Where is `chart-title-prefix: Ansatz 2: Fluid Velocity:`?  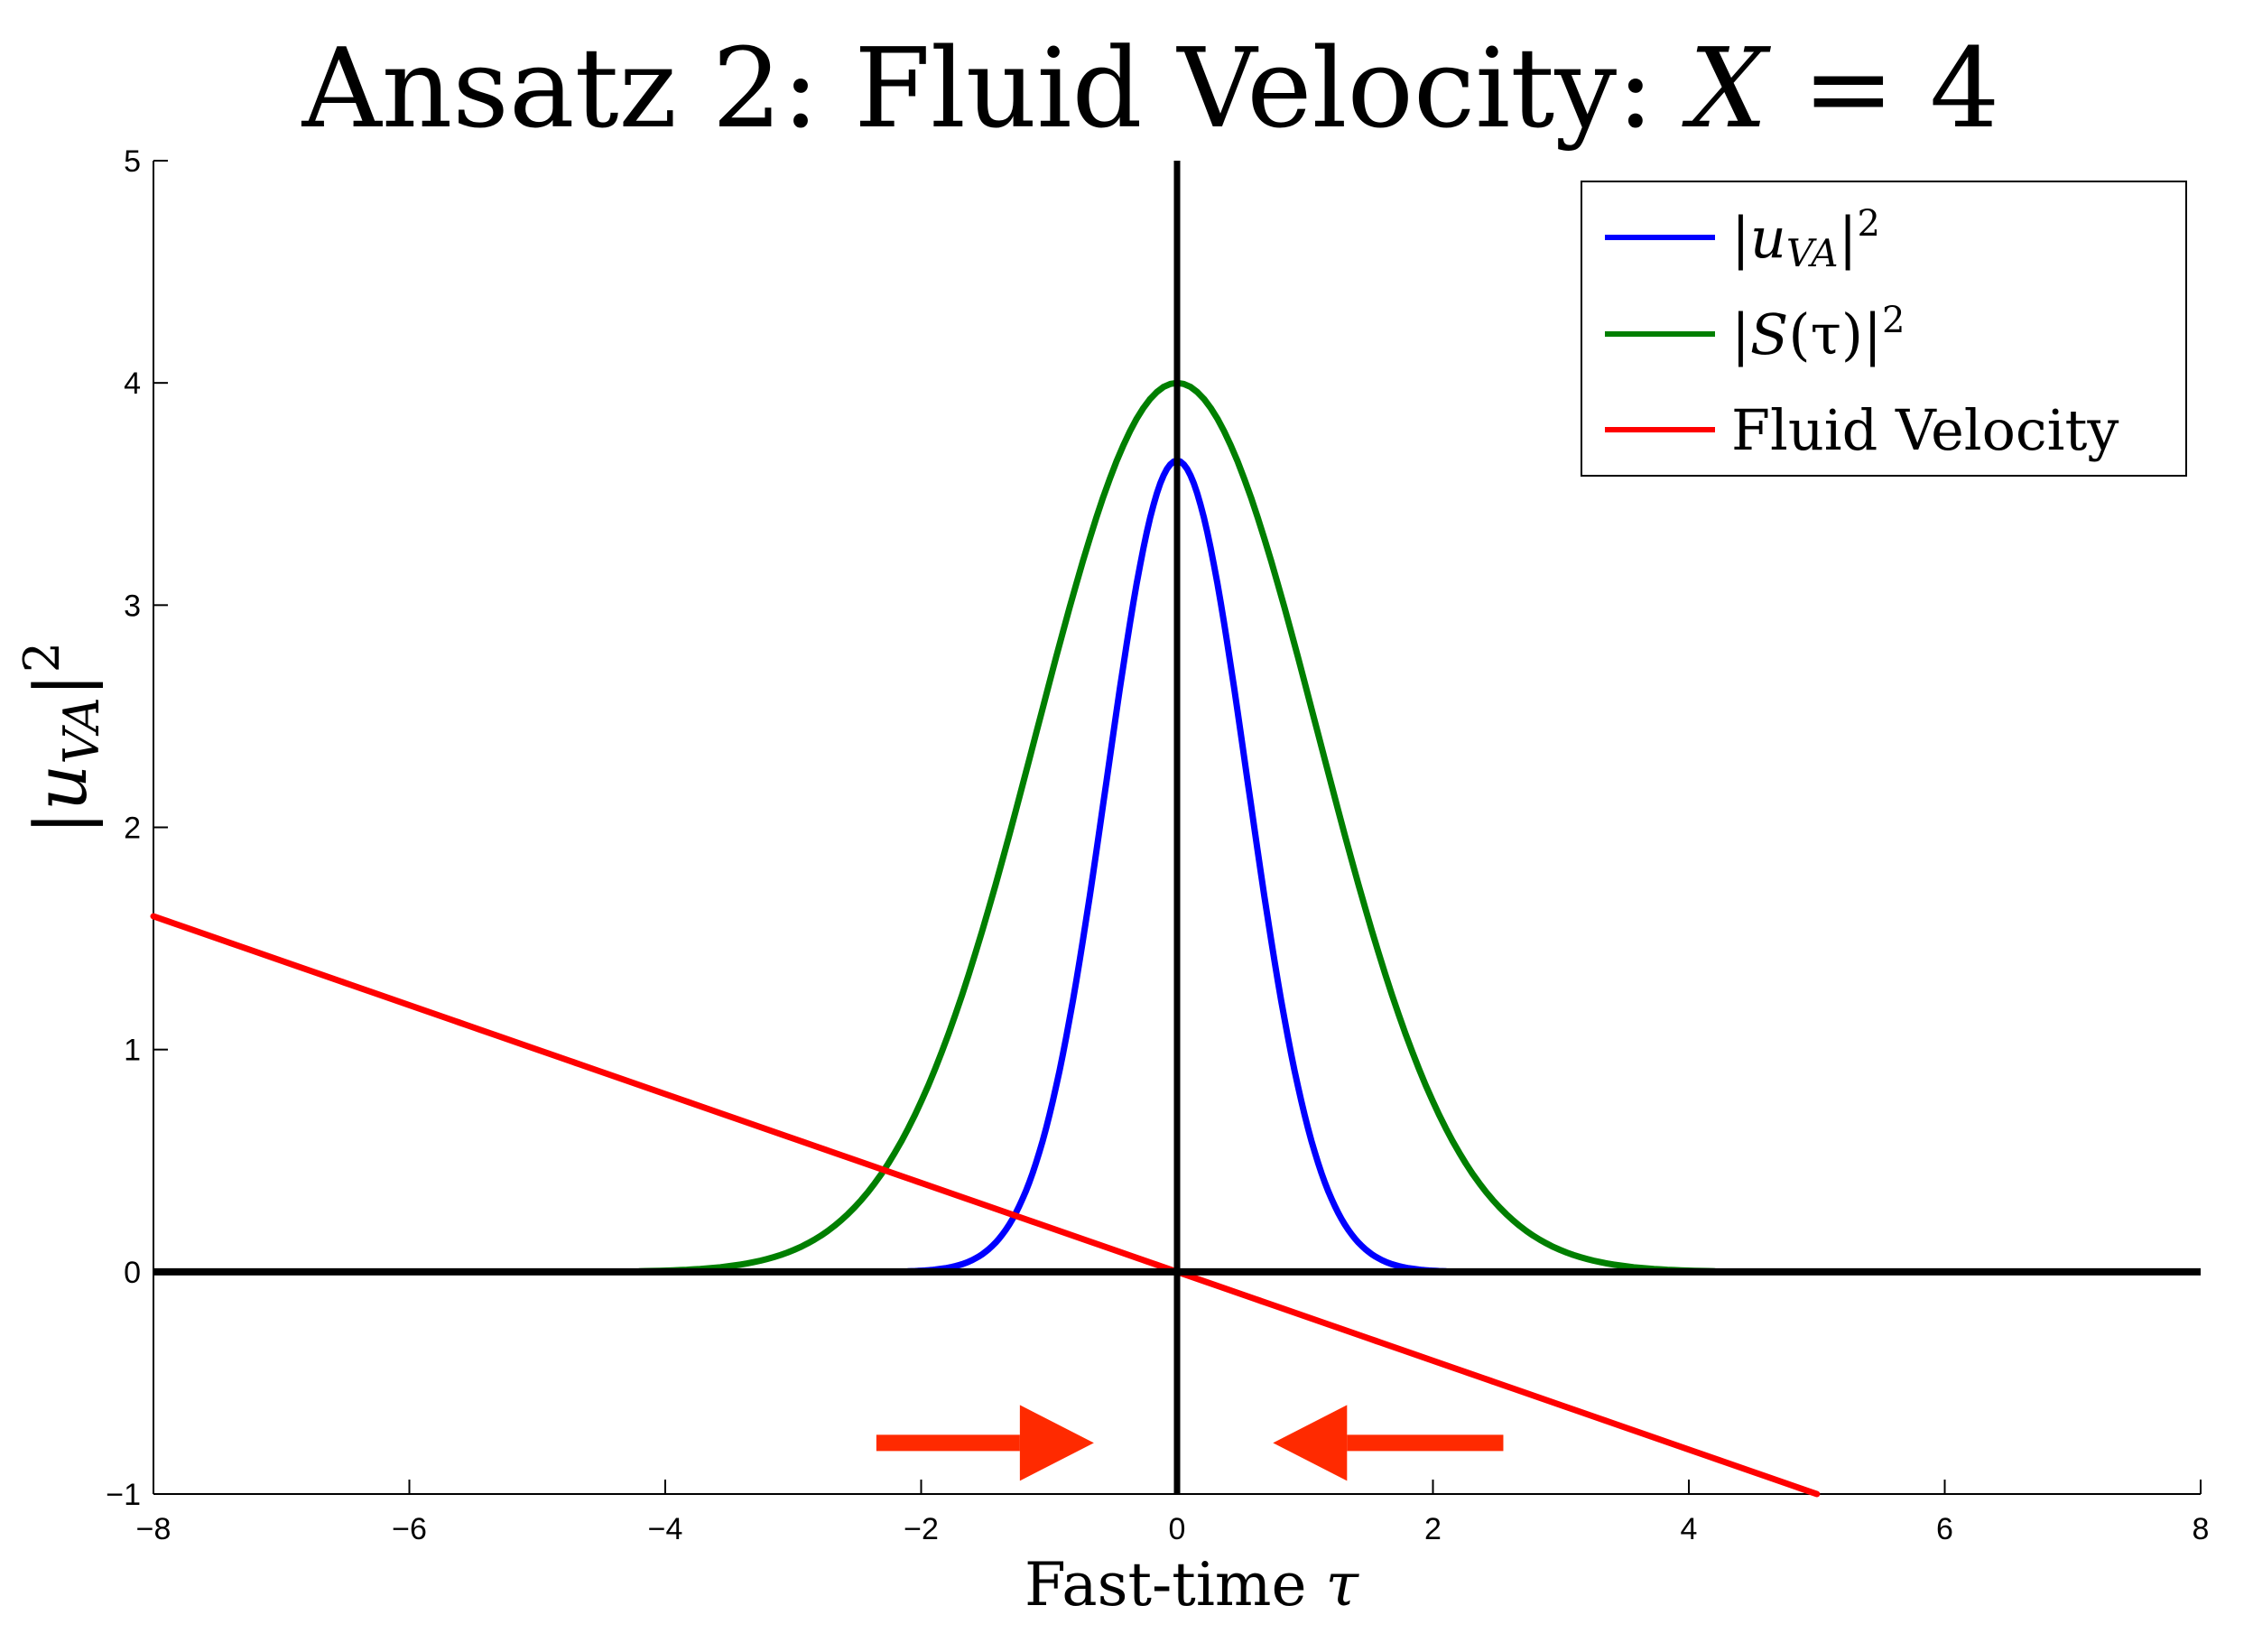 chart-title-prefix: Ansatz 2: Fluid Velocity: is located at coordinates (995, 88).